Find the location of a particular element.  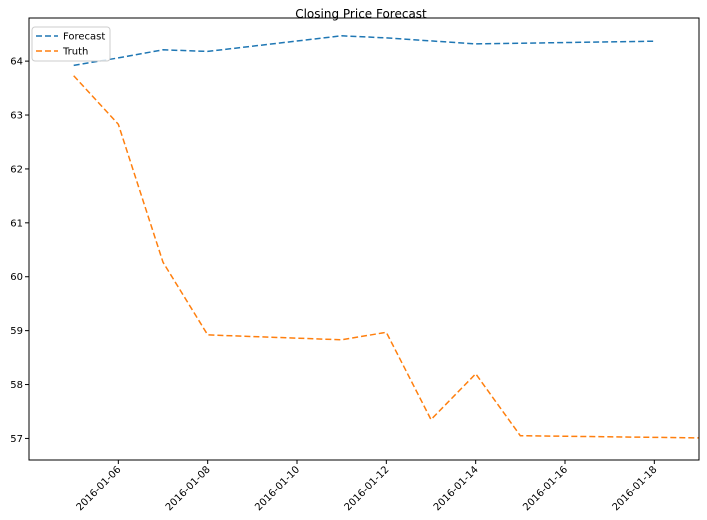

x-tick-label: 2016-01-16 is located at coordinates (545, 488).